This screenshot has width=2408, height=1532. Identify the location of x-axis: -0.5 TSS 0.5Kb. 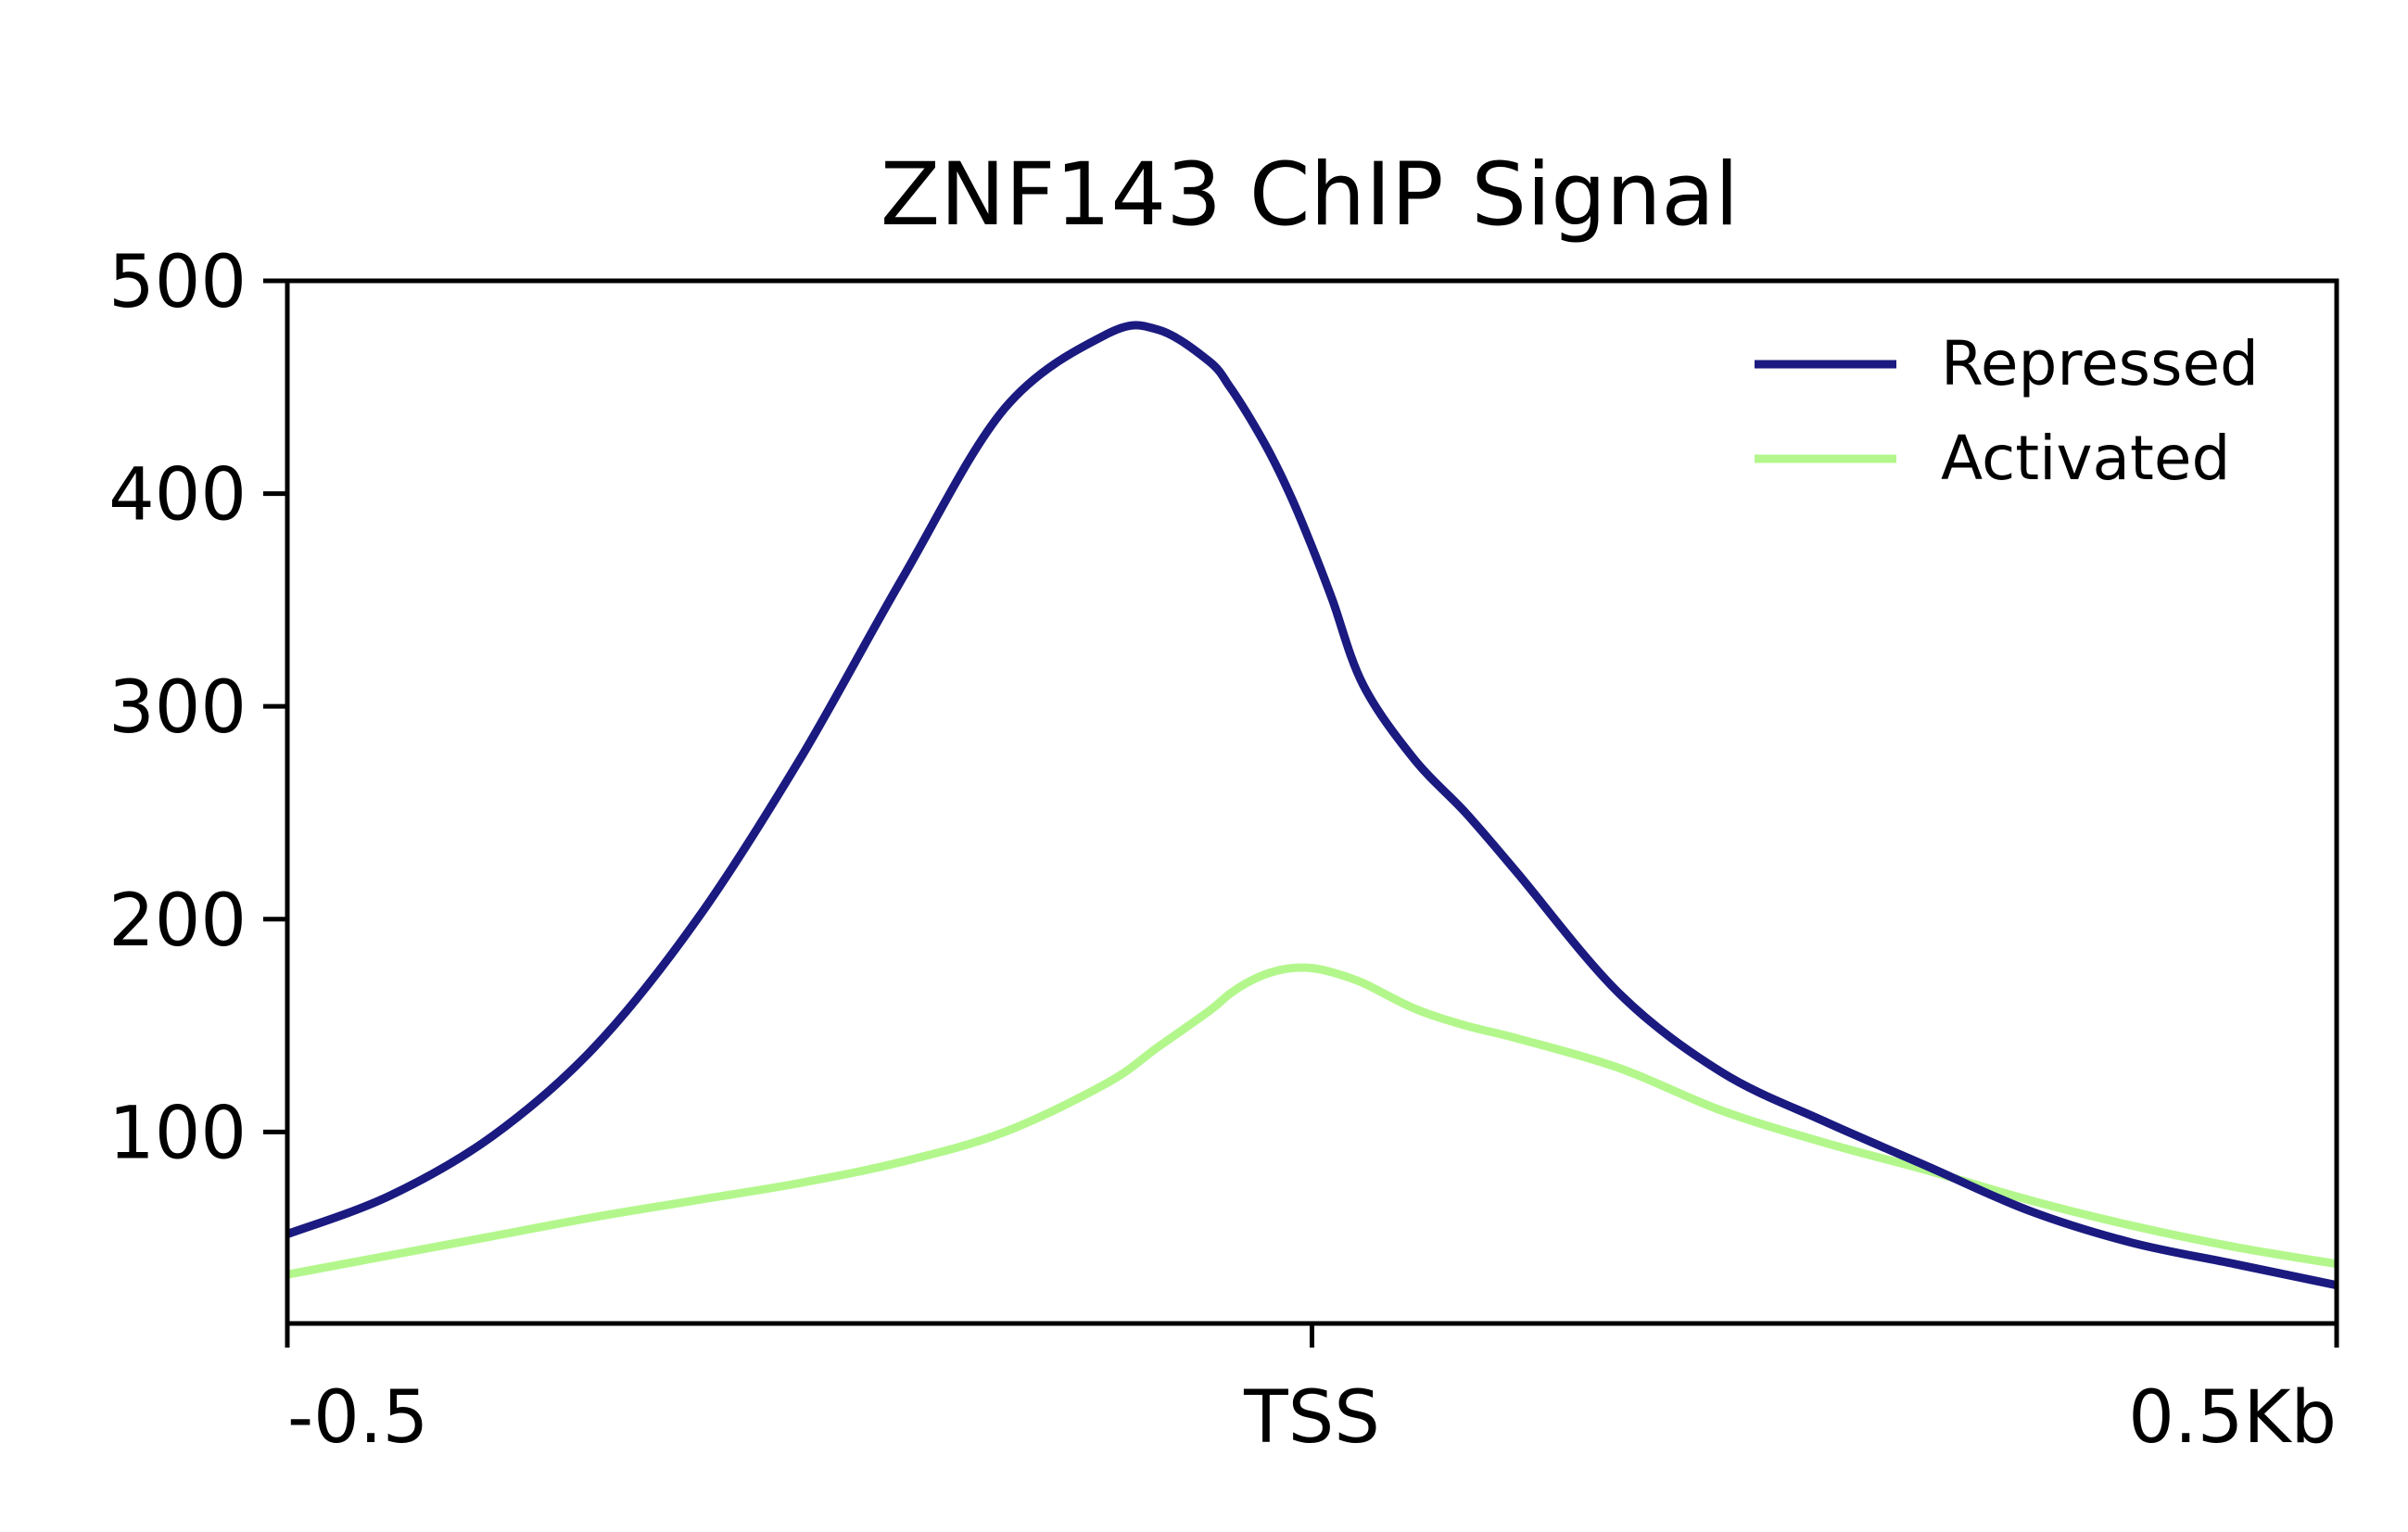
(1312, 1392).